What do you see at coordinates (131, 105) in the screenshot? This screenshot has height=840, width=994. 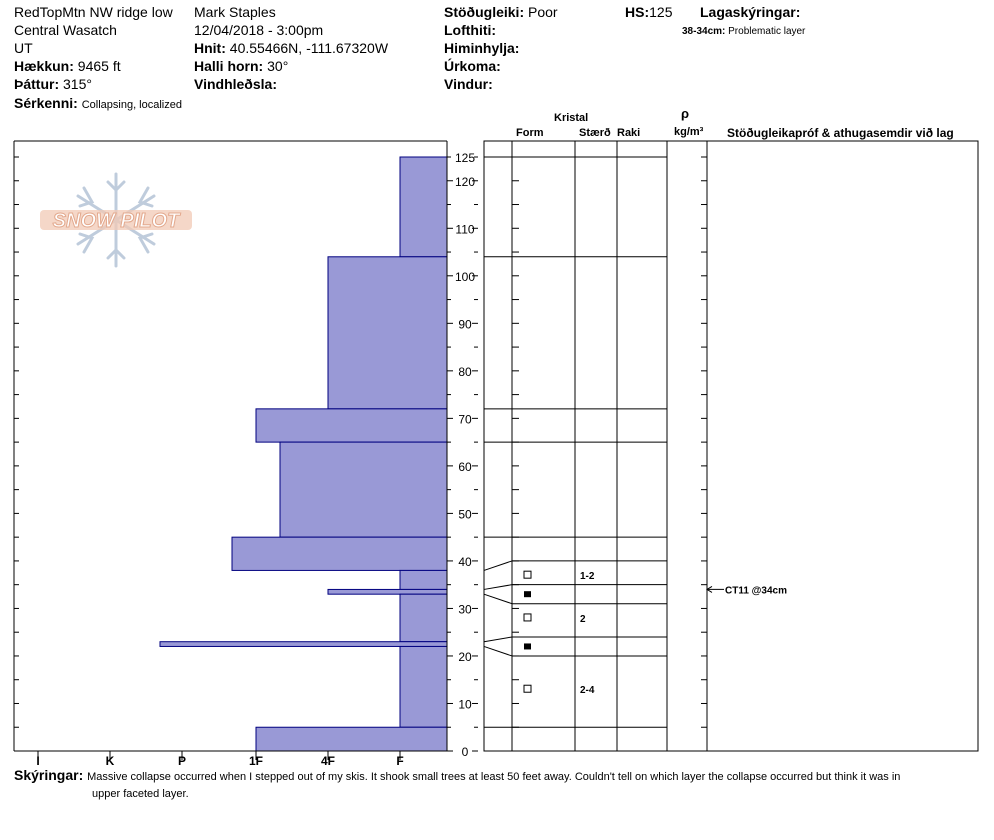 I see `features-value: Collapsing, localized` at bounding box center [131, 105].